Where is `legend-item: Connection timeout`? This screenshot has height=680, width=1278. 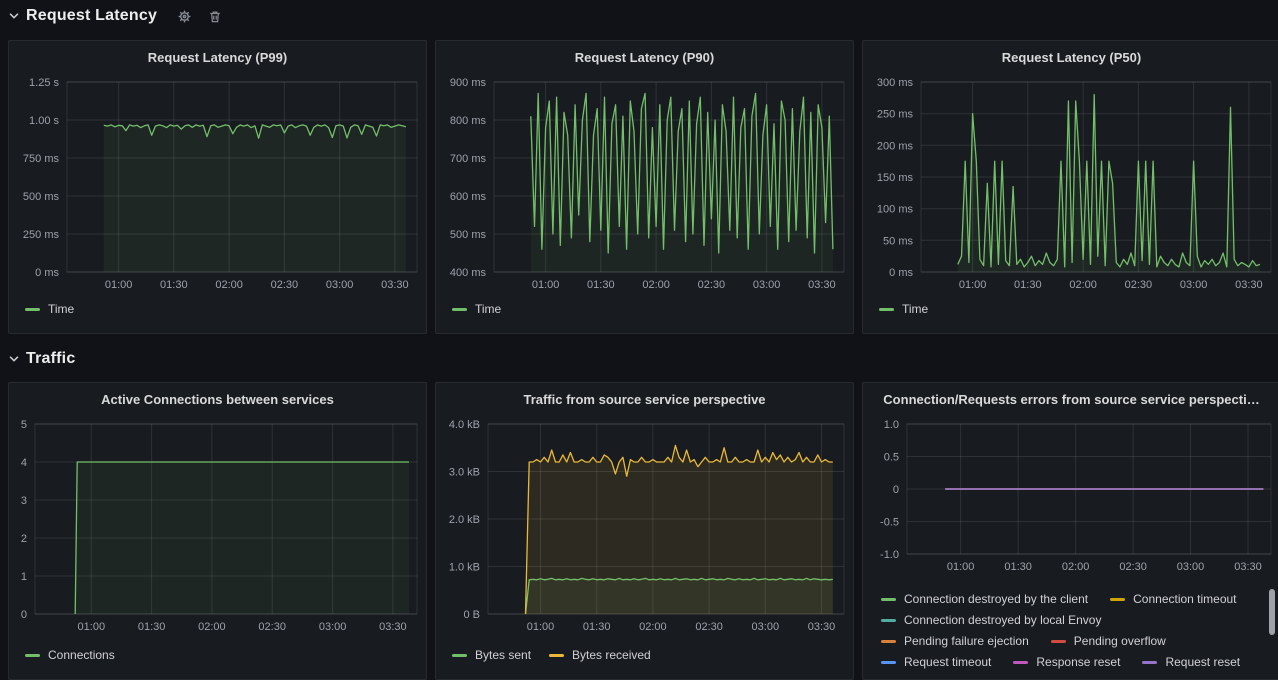 legend-item: Connection timeout is located at coordinates (1173, 599).